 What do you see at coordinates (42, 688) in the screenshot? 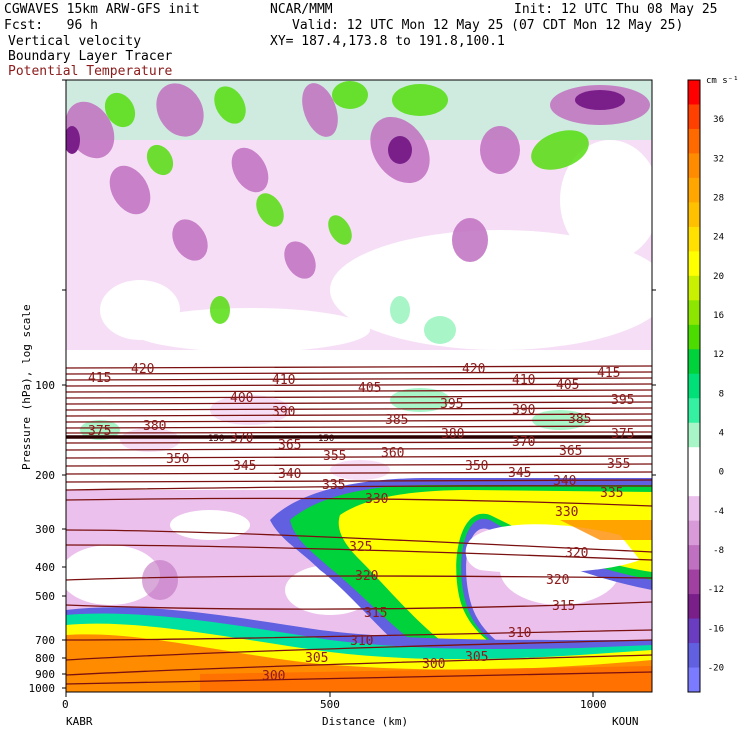
I see `y-tick-label: 1000` at bounding box center [42, 688].